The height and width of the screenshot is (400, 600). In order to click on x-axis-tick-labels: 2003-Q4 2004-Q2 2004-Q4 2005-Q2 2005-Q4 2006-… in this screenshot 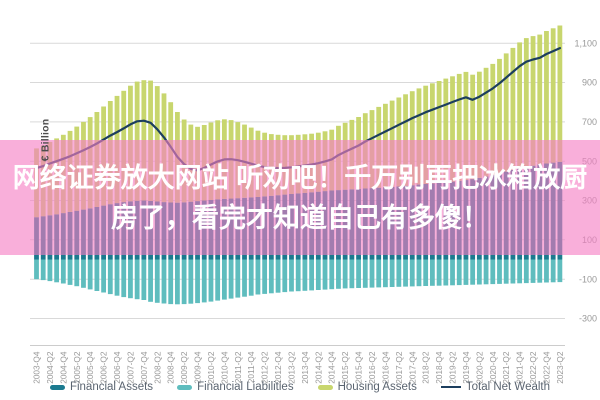, I will do `click(298, 367)`.